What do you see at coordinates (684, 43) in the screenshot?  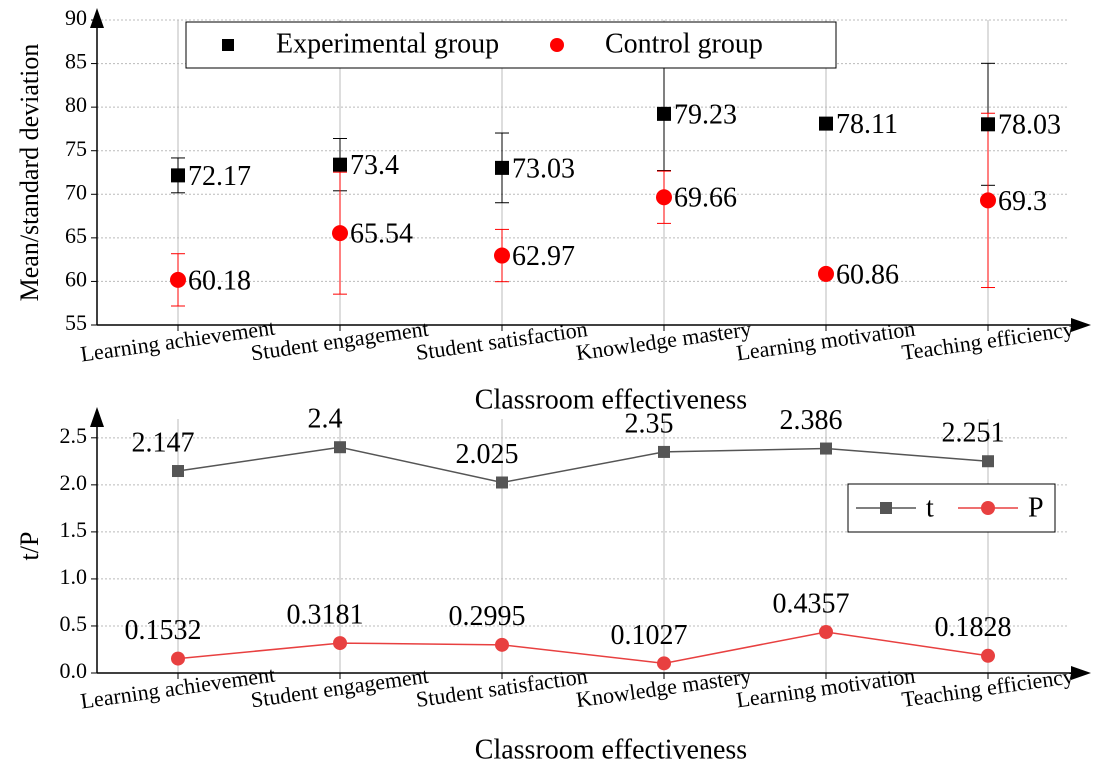 I see `legend-label: Control group` at bounding box center [684, 43].